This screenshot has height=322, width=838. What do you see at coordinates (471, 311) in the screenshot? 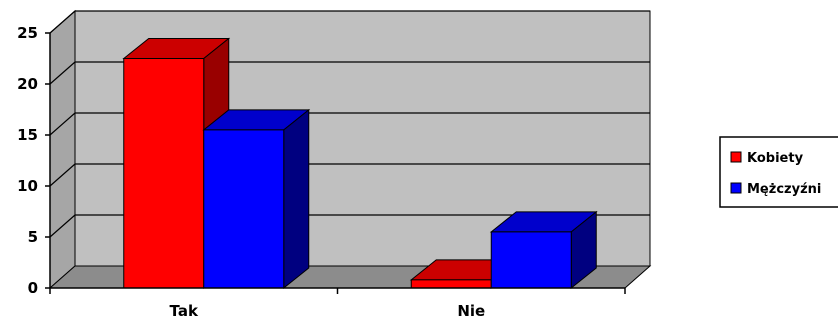
I see `x-tick-label: Nie` at bounding box center [471, 311].